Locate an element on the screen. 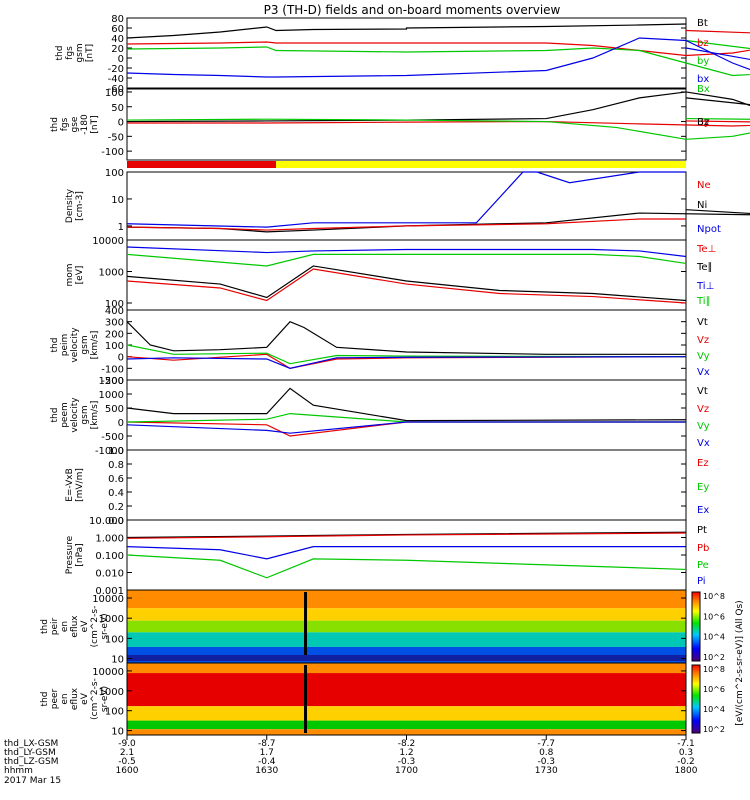 This screenshot has height=800, width=750. y-tick-label: -20 is located at coordinates (116, 69).